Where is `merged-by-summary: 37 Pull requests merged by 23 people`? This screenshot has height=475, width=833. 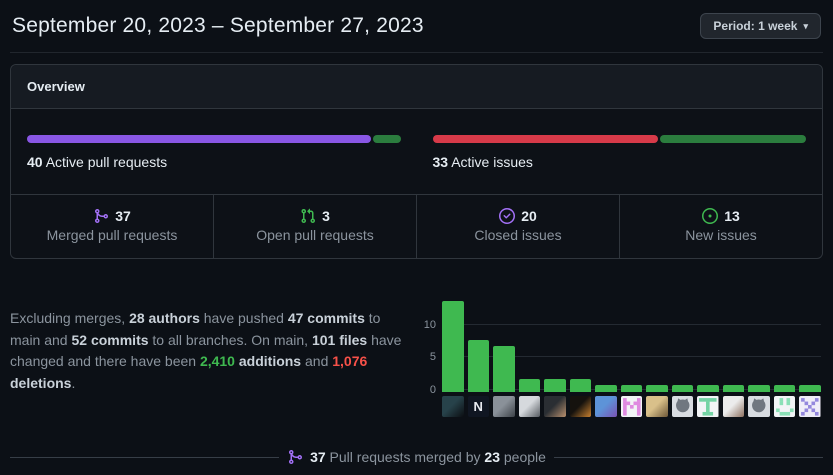
merged-by-summary: 37 Pull requests merged by 23 people is located at coordinates (416, 457).